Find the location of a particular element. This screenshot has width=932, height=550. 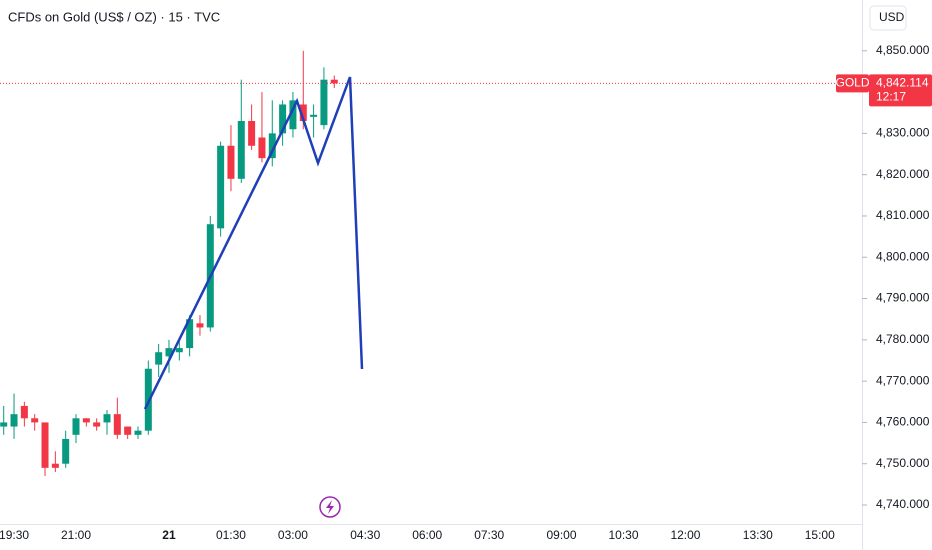

x-tick-label: 03:00 is located at coordinates (293, 535).